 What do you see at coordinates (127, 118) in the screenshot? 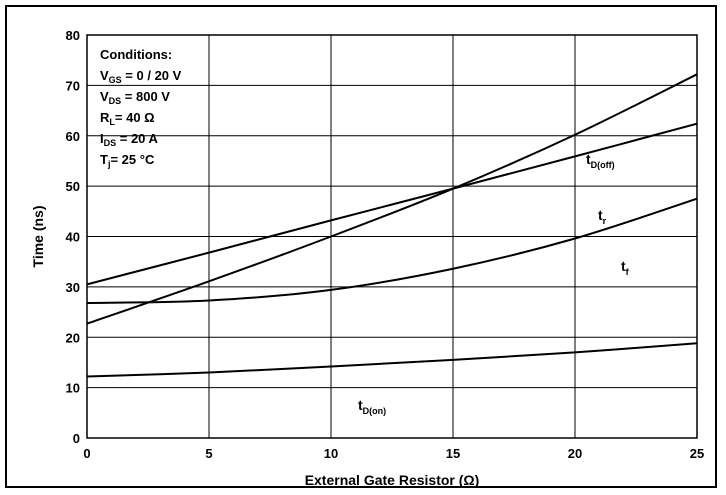
I see `condition-line: RL= 40 Ω` at bounding box center [127, 118].